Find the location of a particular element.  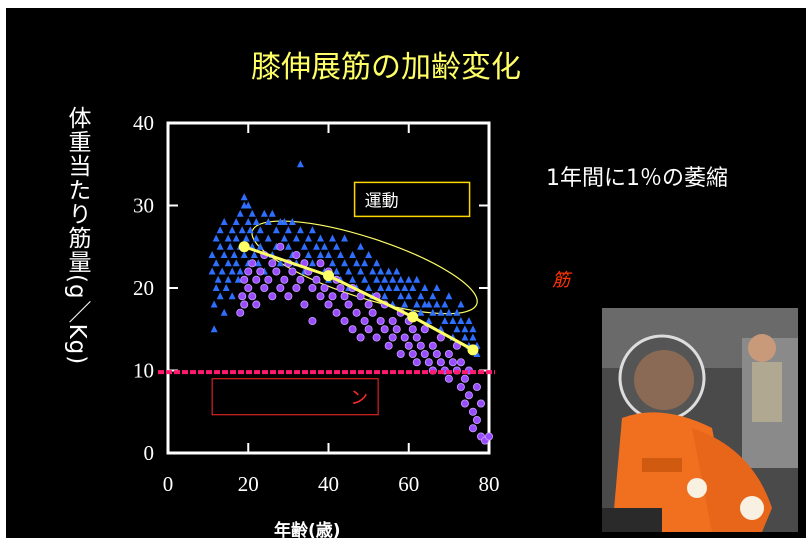

x-tick-label: 40 is located at coordinates (328, 484).